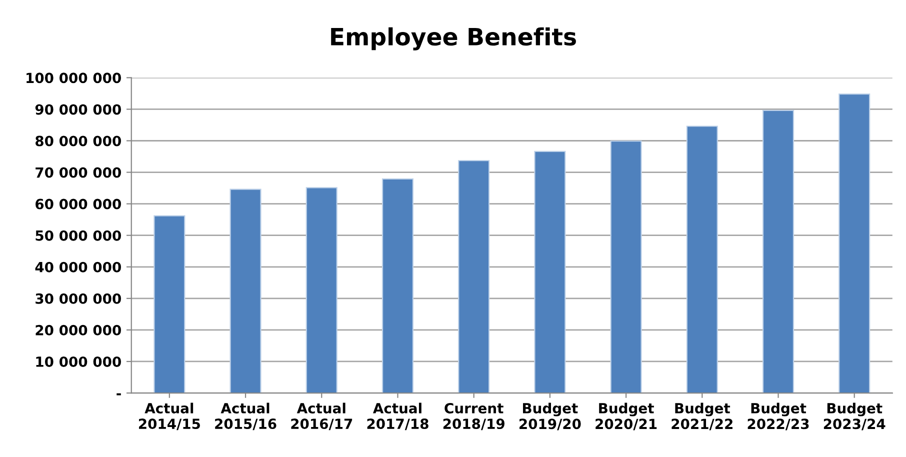 The height and width of the screenshot is (457, 906). I want to click on x-tick-label: Budget 2022/23, so click(778, 416).